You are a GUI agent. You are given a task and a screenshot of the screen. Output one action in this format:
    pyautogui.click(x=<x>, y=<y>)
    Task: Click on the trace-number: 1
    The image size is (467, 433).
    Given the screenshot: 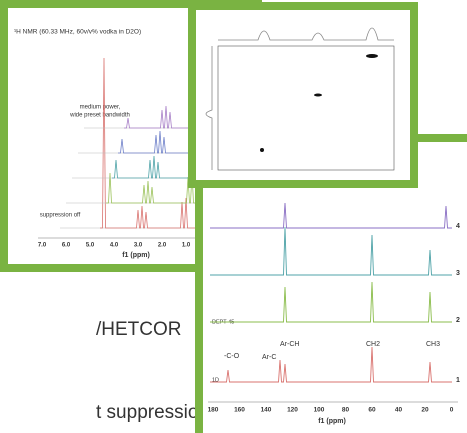 What is the action you would take?
    pyautogui.click(x=458, y=380)
    